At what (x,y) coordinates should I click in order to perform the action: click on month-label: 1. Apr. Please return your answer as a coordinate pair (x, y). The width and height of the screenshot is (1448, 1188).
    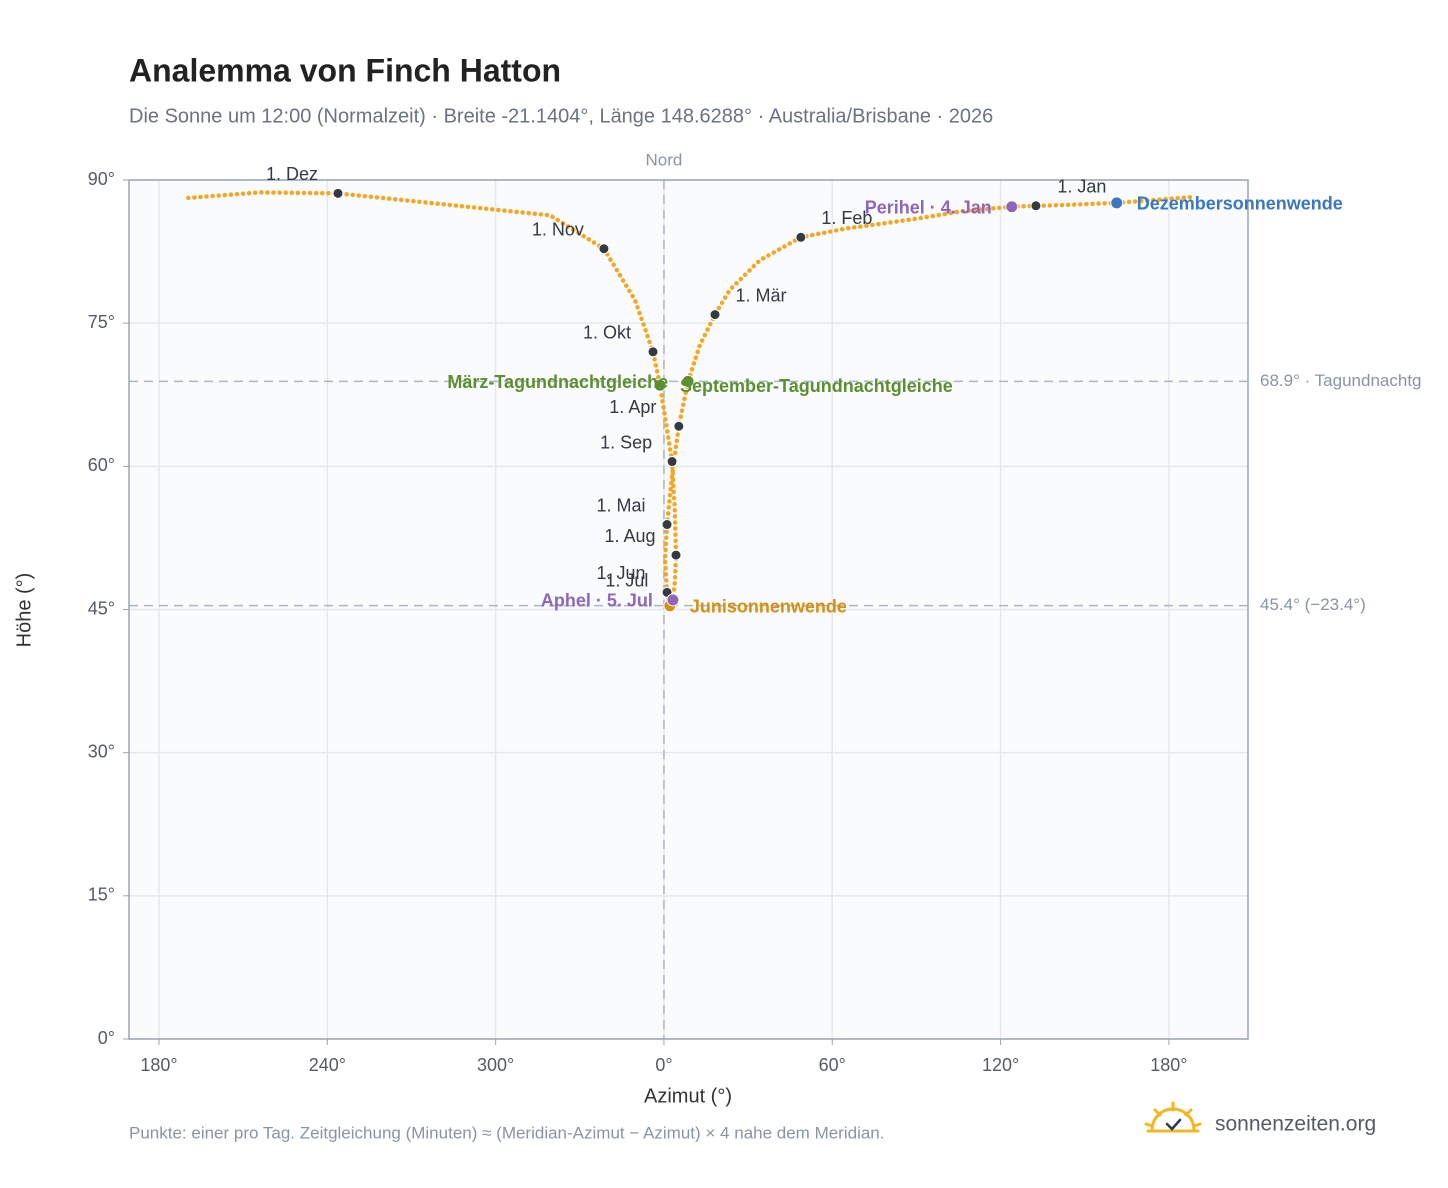
    Looking at the image, I should click on (632, 407).